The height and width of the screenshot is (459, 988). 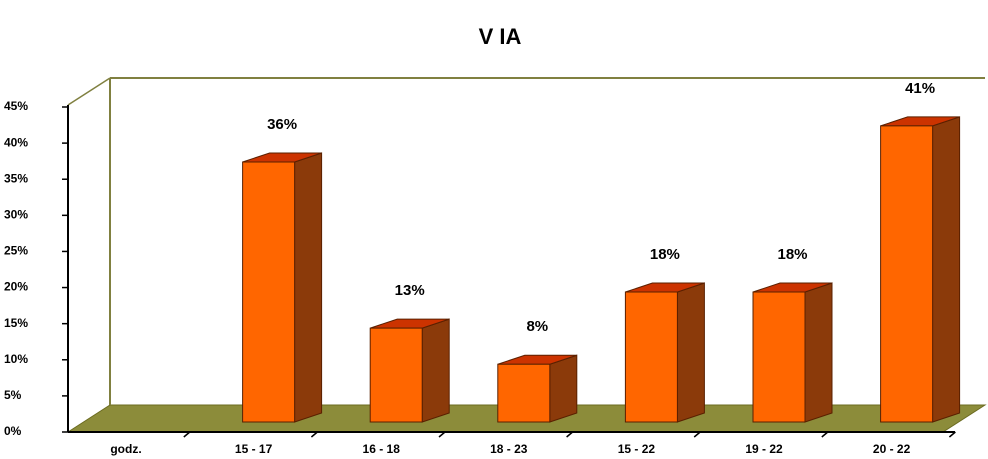 I want to click on y-tick-label: 35%, so click(x=16, y=178).